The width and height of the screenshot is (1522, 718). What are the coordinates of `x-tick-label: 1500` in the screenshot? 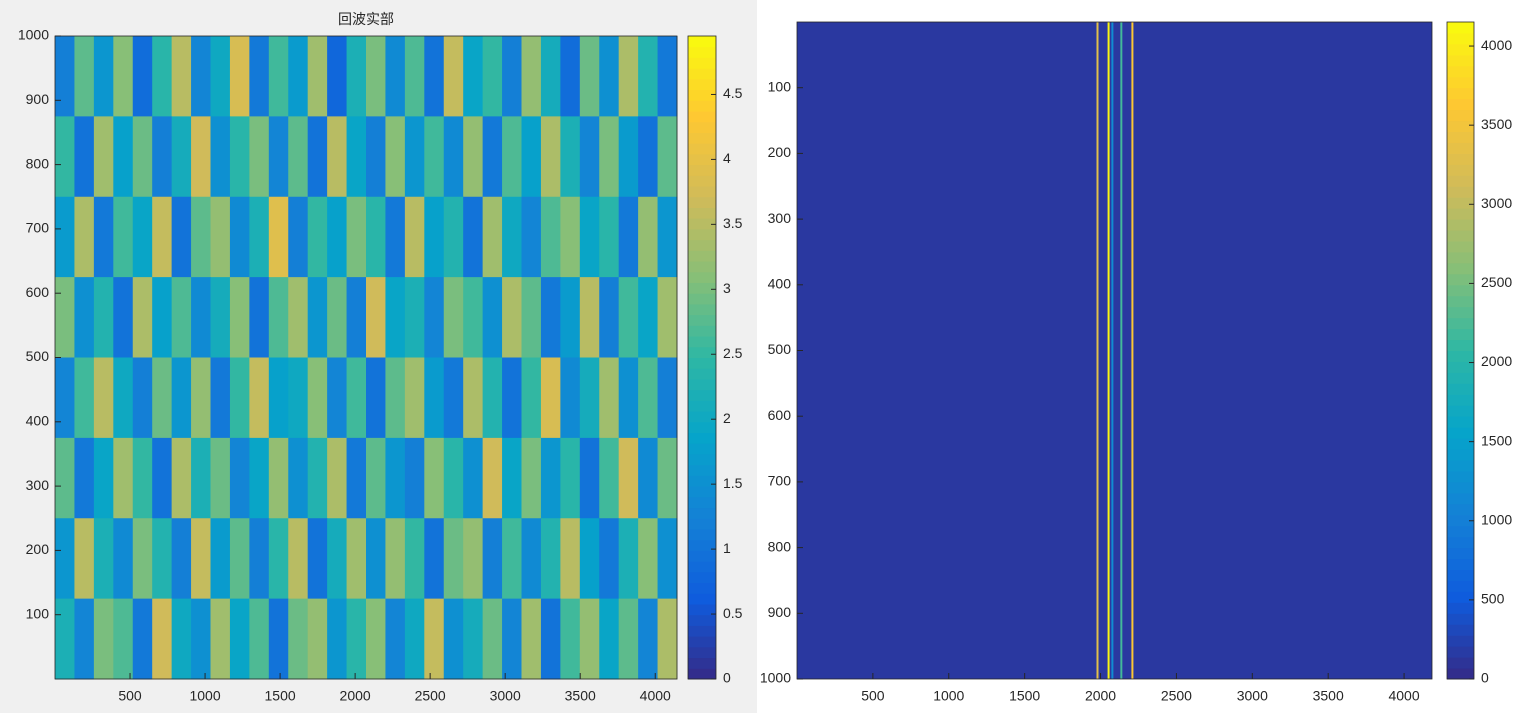 It's located at (1024, 696).